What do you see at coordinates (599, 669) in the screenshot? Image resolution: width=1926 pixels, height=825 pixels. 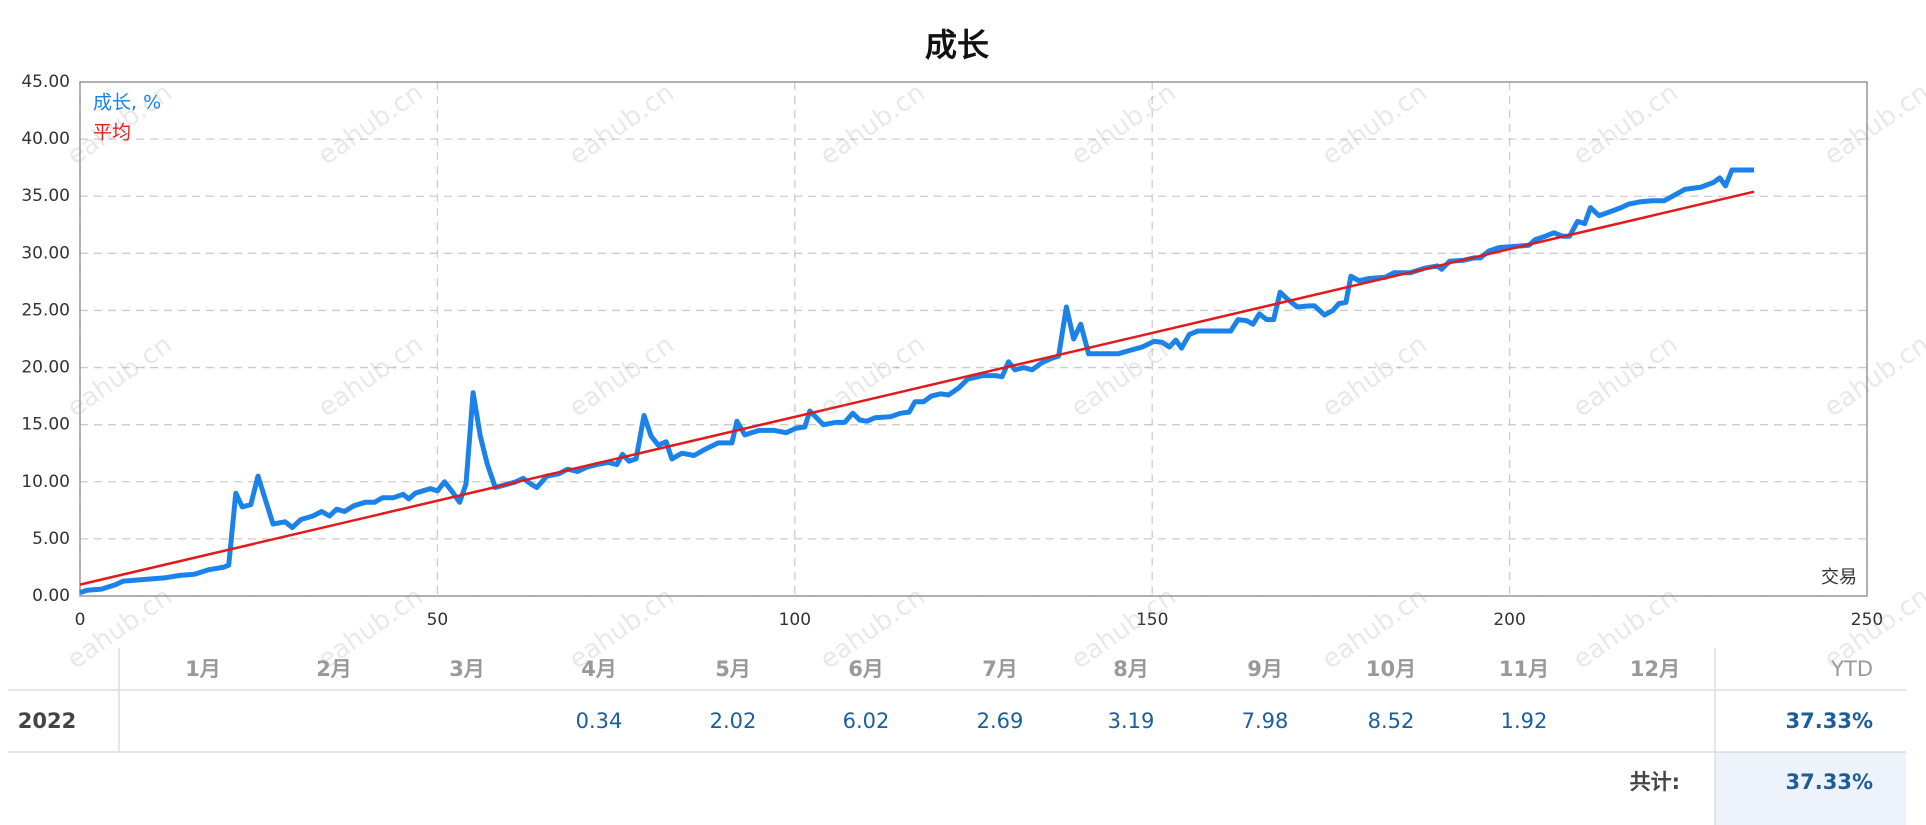 I see `month-header: 4月` at bounding box center [599, 669].